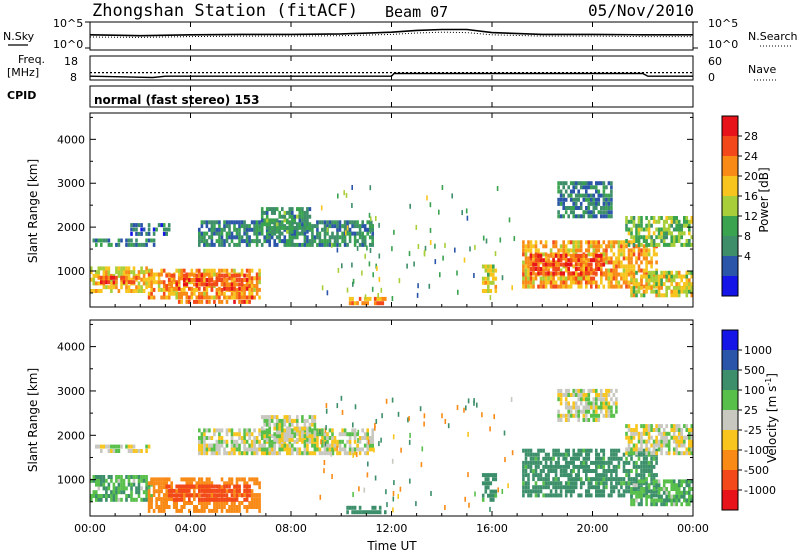 The image size is (800, 558). What do you see at coordinates (772, 424) in the screenshot?
I see `velocity-colorbar-title-main: Velocity [m s` at bounding box center [772, 424].